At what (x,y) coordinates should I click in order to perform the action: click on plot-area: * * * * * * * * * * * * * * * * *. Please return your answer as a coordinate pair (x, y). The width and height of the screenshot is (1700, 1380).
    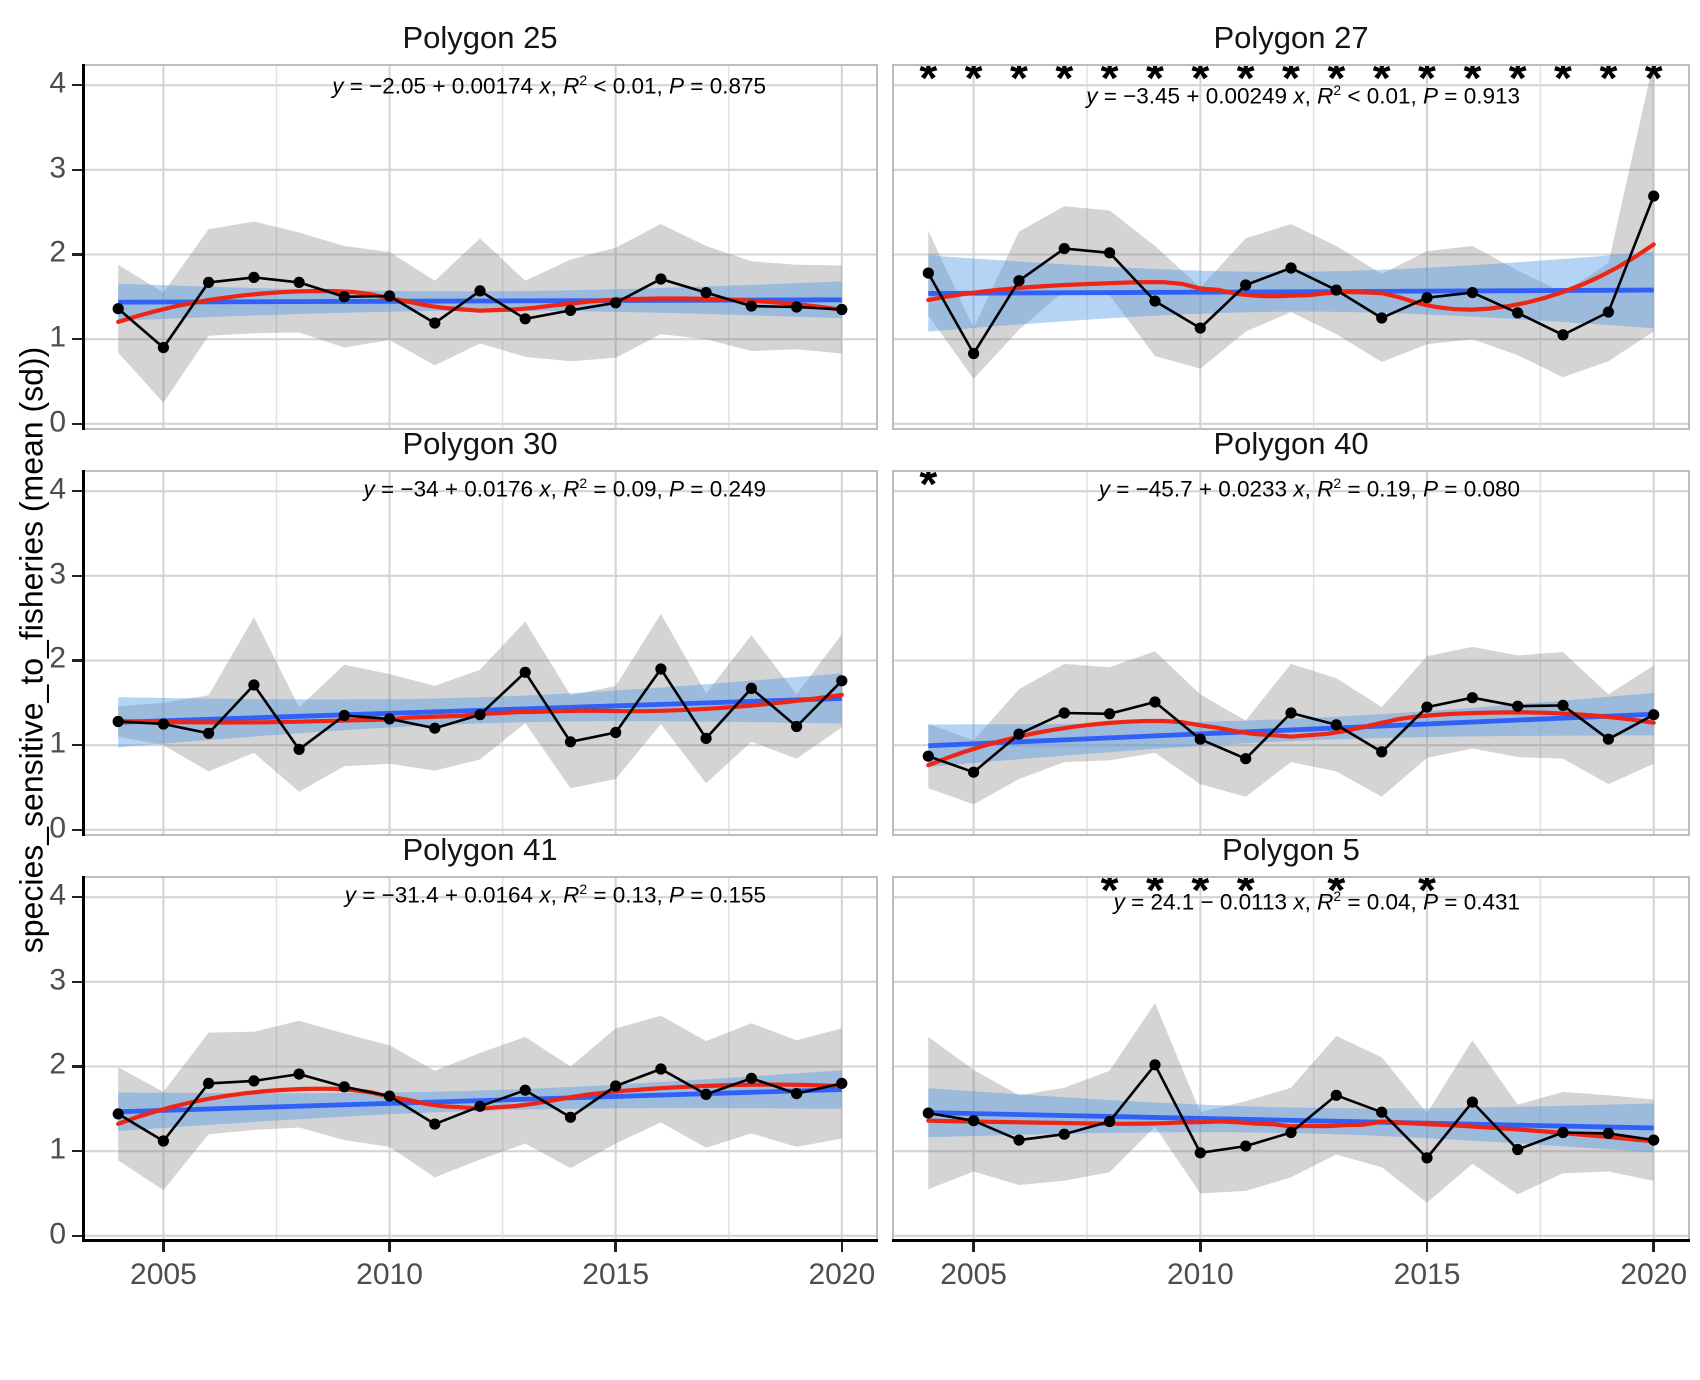
    Looking at the image, I should click on (1291, 247).